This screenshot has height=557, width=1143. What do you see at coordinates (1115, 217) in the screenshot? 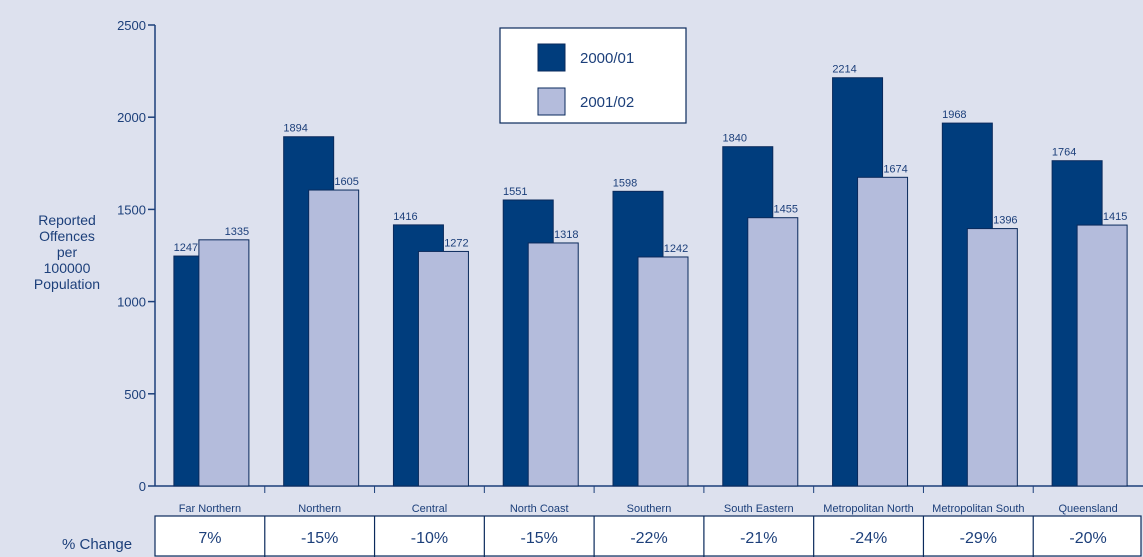
I see `value-label-2001-02: 1415` at bounding box center [1115, 217].